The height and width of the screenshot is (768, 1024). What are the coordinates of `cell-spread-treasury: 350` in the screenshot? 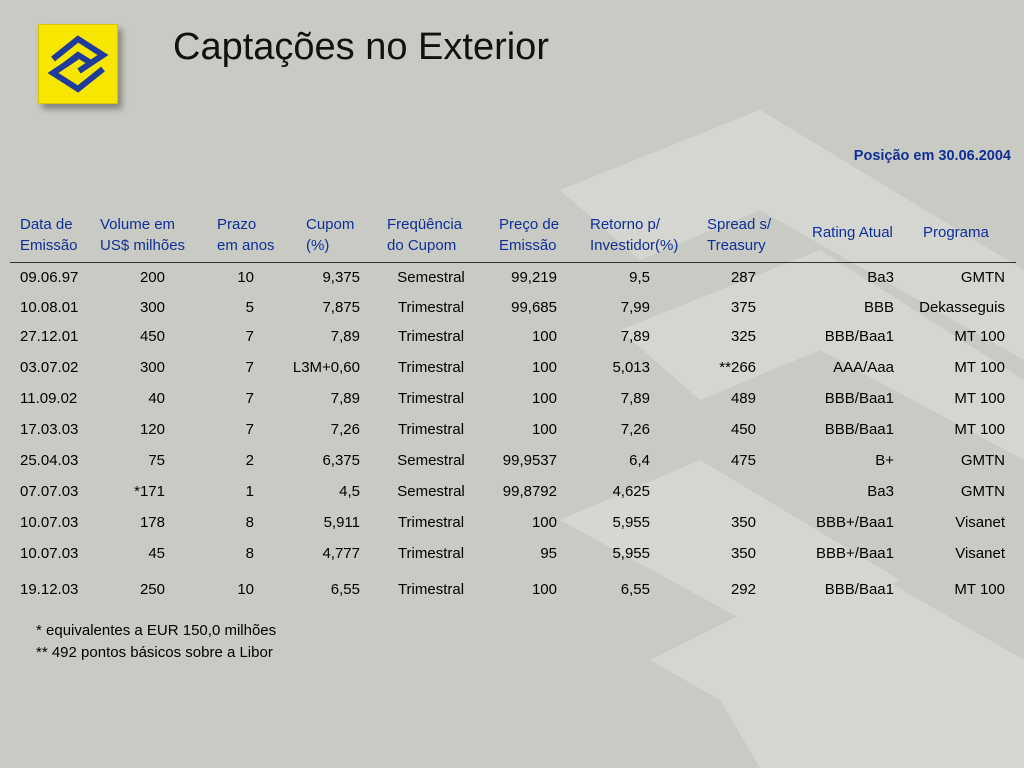 It's located at (743, 522).